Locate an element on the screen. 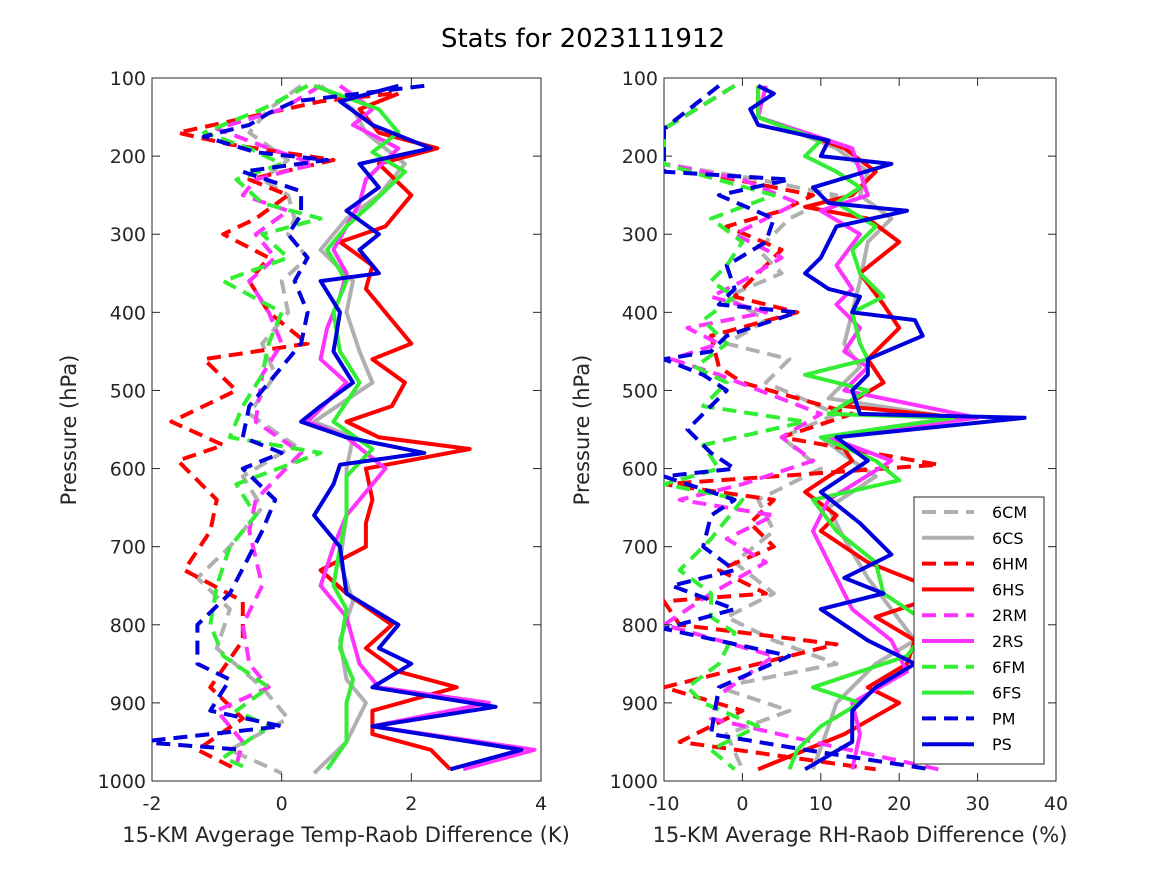 The width and height of the screenshot is (1167, 875). left-y-tick-label: 700 is located at coordinates (128, 548).